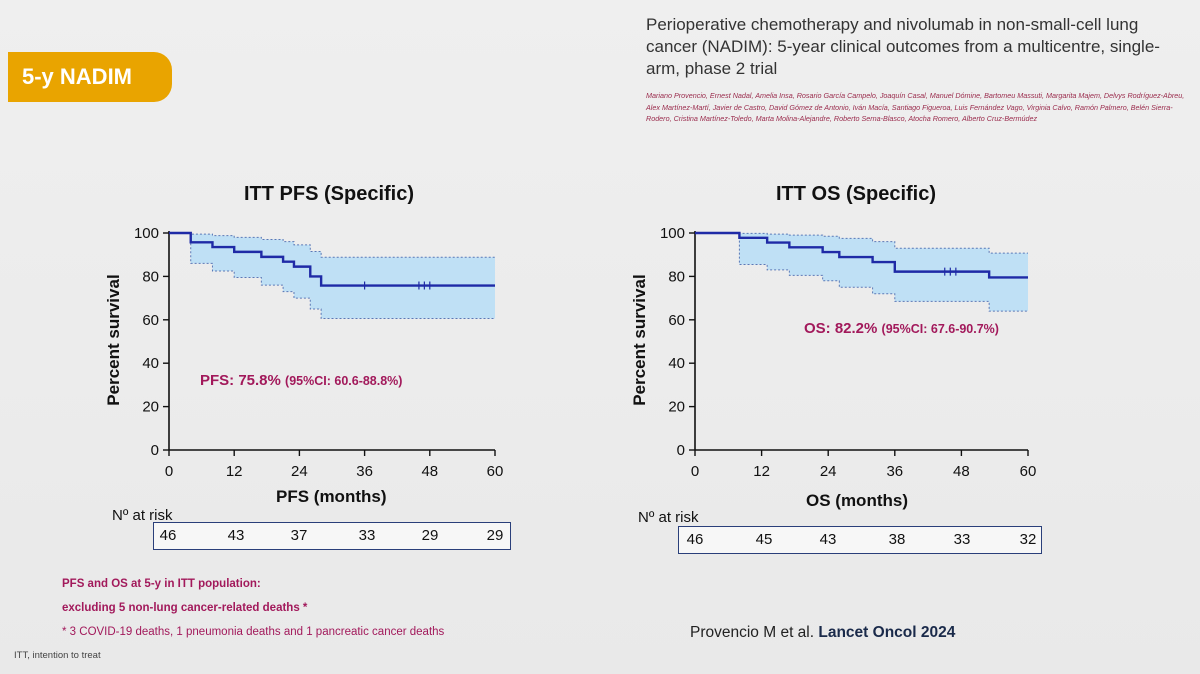  Describe the element at coordinates (672, 233) in the screenshot. I see `os-y-tick-label-100: 100` at that location.